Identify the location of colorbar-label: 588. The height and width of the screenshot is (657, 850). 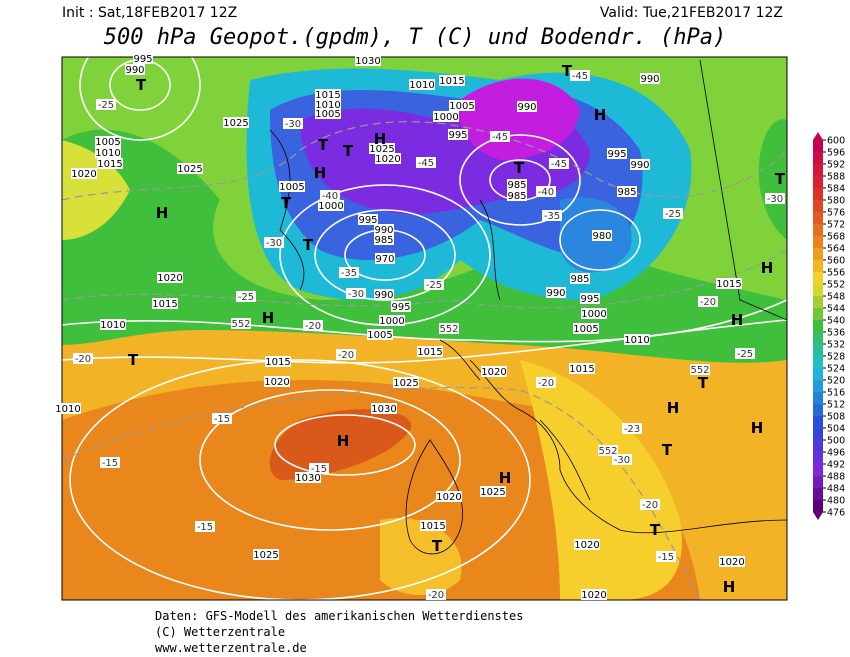
(836, 177).